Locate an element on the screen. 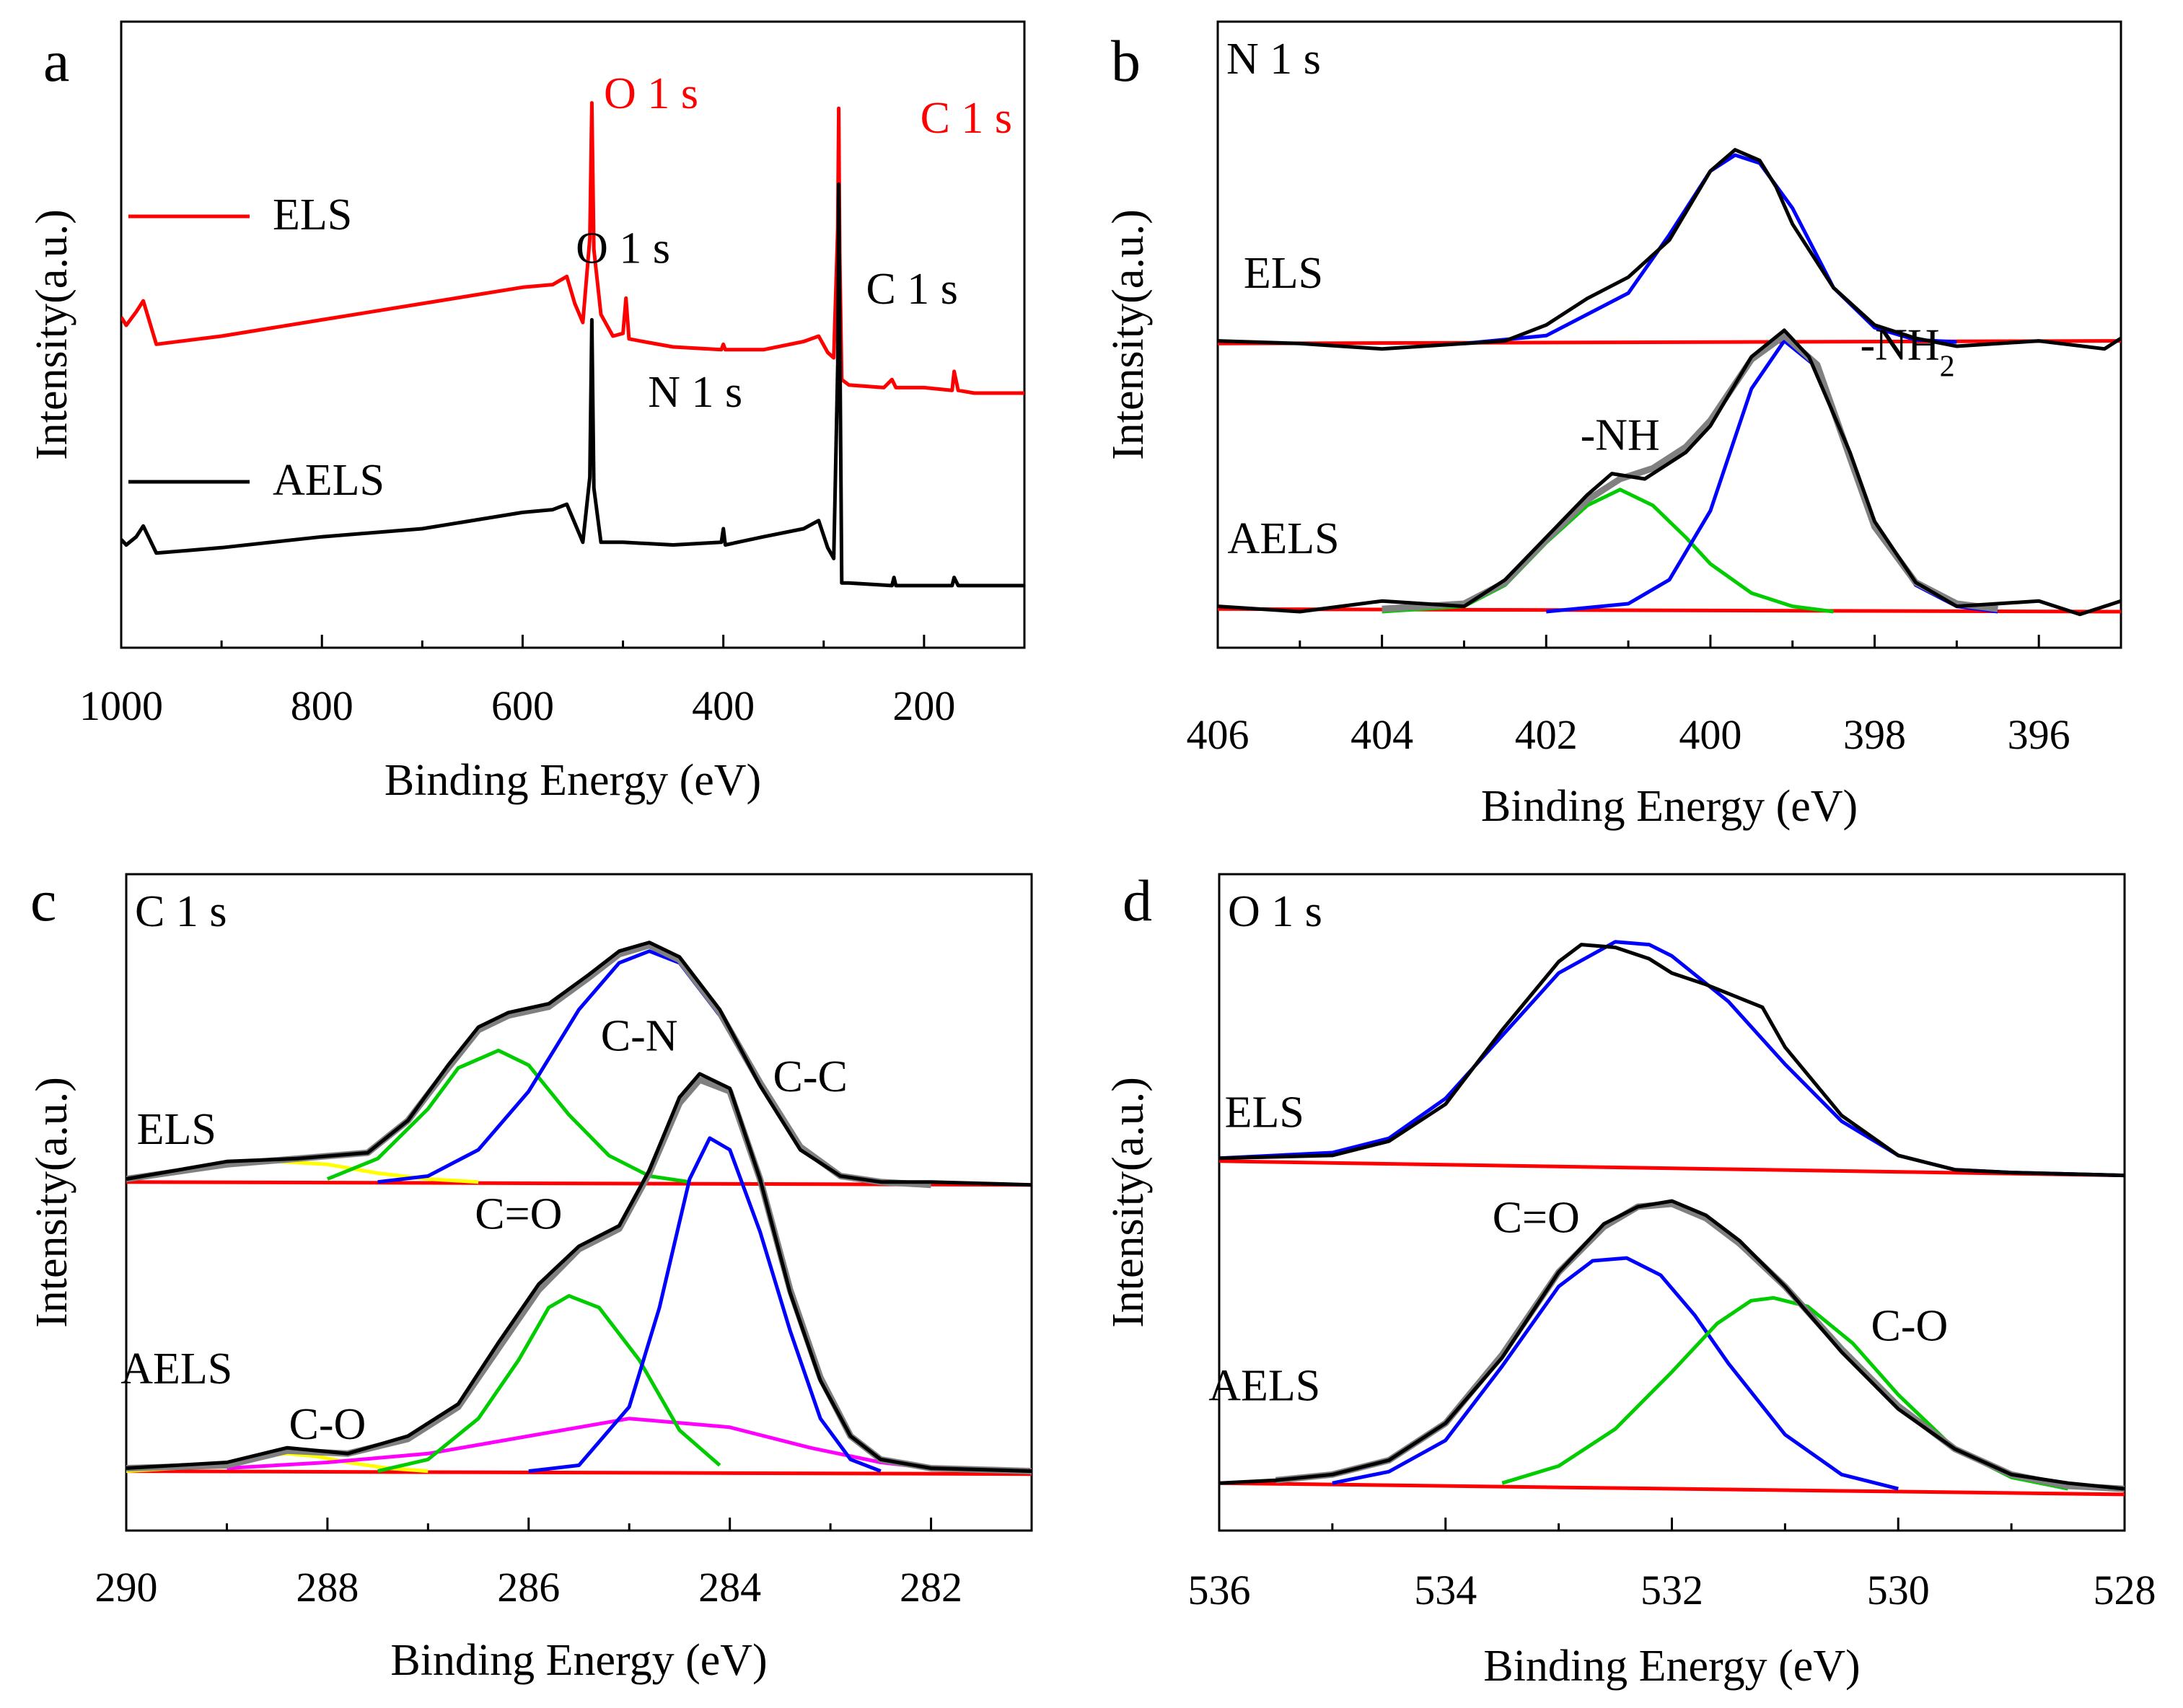 The width and height of the screenshot is (2183, 1708). spectrum-title: N 1 s is located at coordinates (1273, 59).